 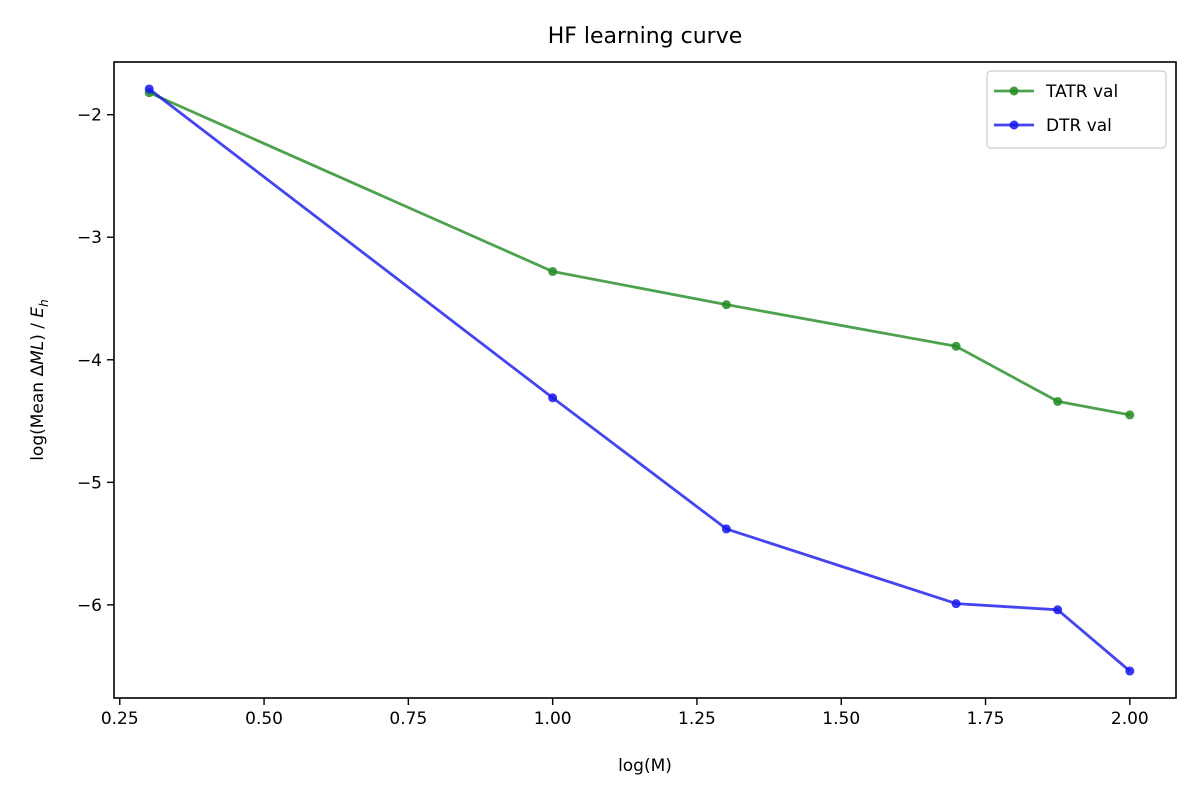 What do you see at coordinates (89, 116) in the screenshot?
I see `y-tick-label: −2` at bounding box center [89, 116].